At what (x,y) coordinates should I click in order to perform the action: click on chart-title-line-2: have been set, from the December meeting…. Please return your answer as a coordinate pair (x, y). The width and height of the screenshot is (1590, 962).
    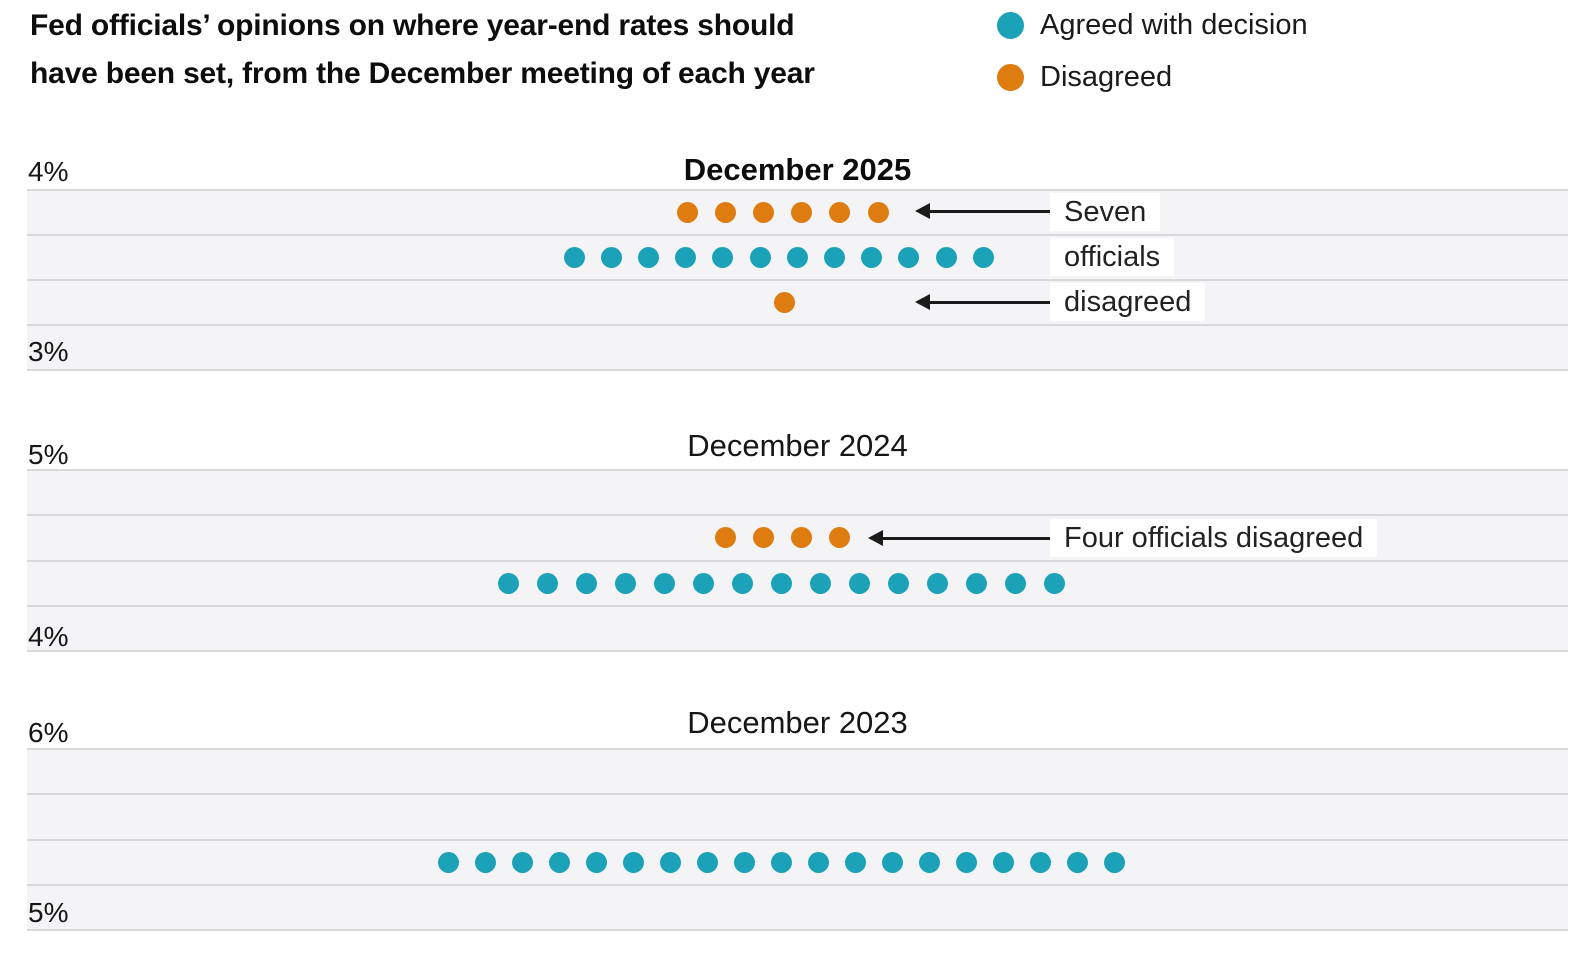
    Looking at the image, I should click on (422, 73).